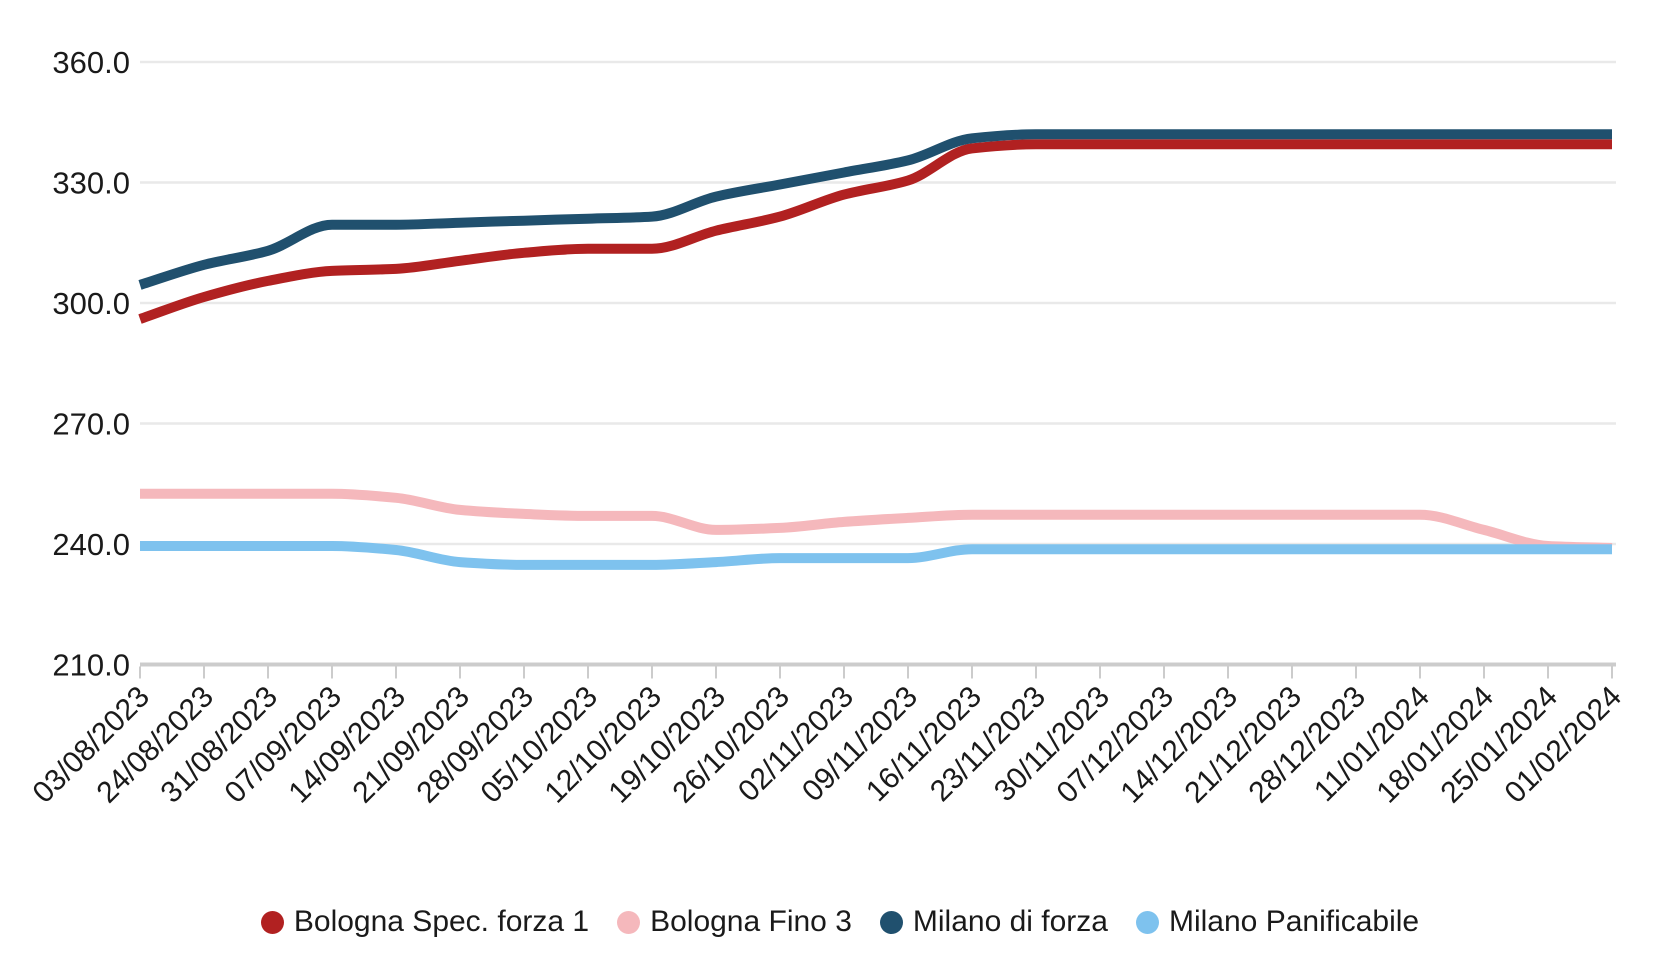  I want to click on y-axis-tick-label: 360.0, so click(91, 62).